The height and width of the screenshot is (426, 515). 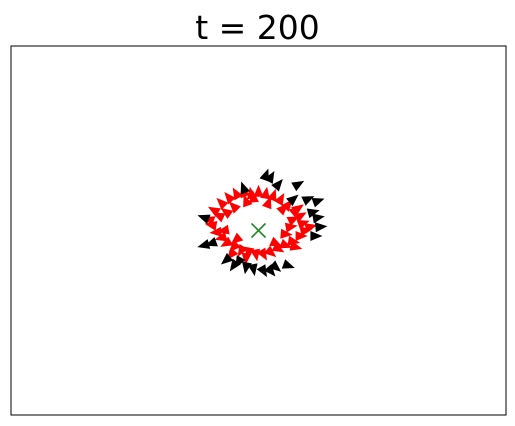 I want to click on plot-marks, so click(x=262, y=223).